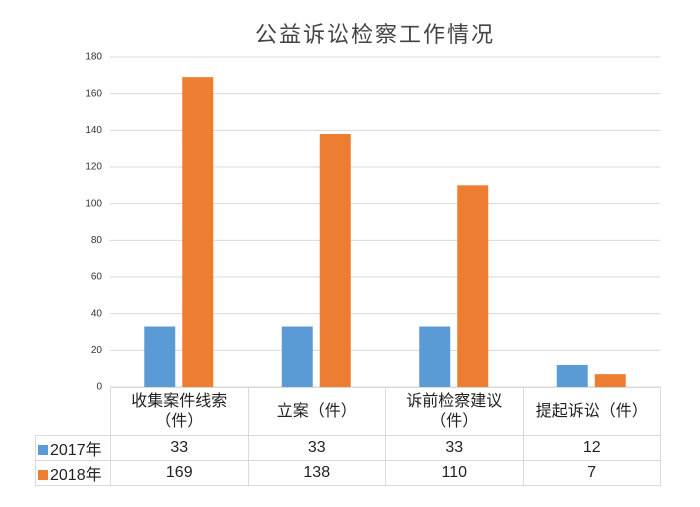 The width and height of the screenshot is (700, 507). I want to click on y-tick-label: 60, so click(97, 277).